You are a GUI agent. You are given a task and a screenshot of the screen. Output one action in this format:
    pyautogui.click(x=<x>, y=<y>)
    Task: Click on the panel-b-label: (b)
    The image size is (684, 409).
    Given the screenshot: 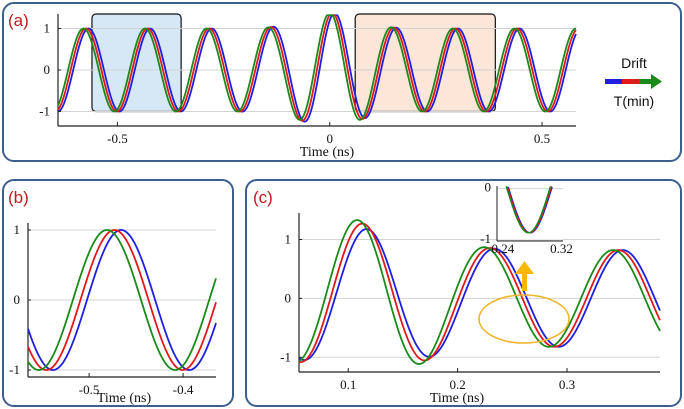 What is the action you would take?
    pyautogui.click(x=18, y=197)
    